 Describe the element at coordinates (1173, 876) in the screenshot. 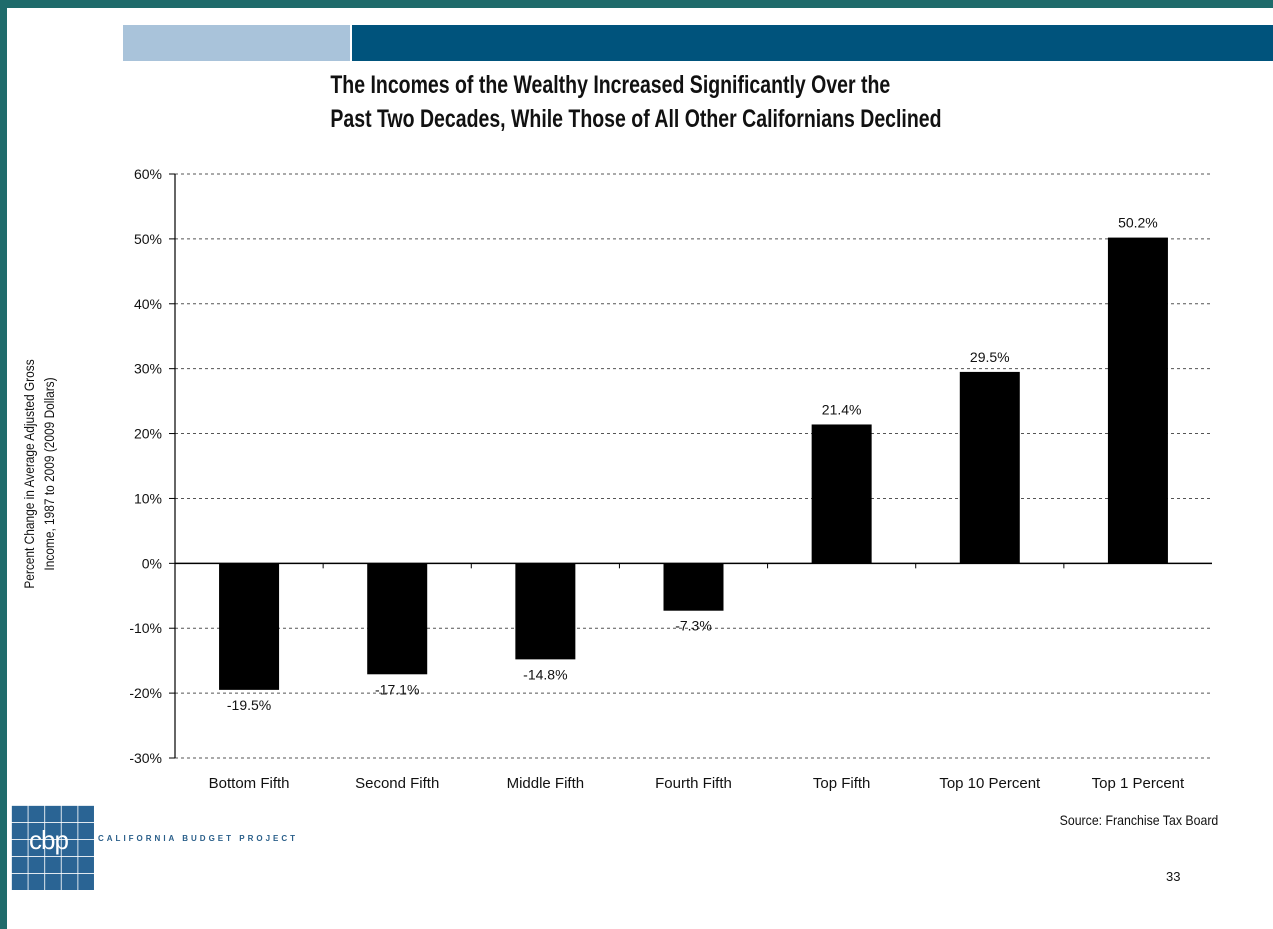

I see `page-number: 33` at that location.